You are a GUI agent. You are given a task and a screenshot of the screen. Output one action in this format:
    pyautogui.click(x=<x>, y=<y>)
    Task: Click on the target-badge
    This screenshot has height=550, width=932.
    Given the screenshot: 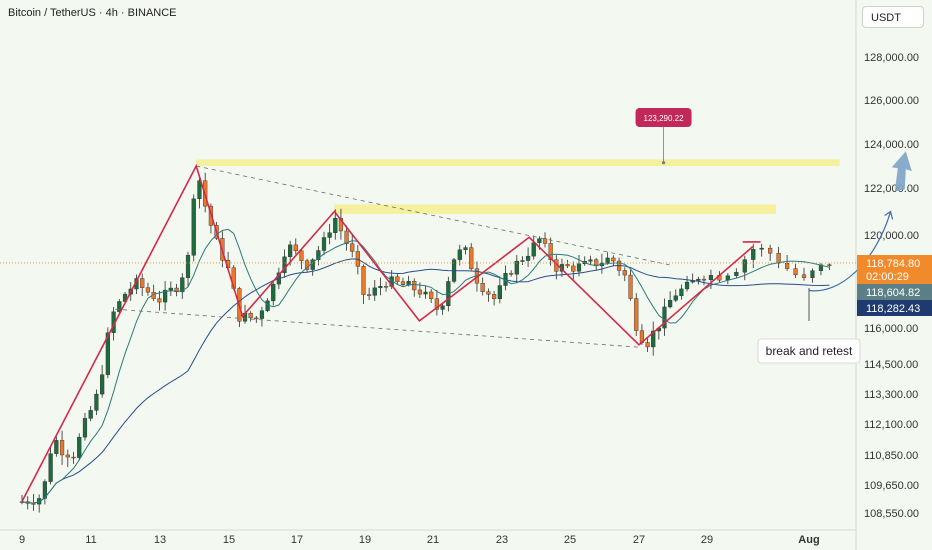 What is the action you would take?
    pyautogui.click(x=663, y=117)
    